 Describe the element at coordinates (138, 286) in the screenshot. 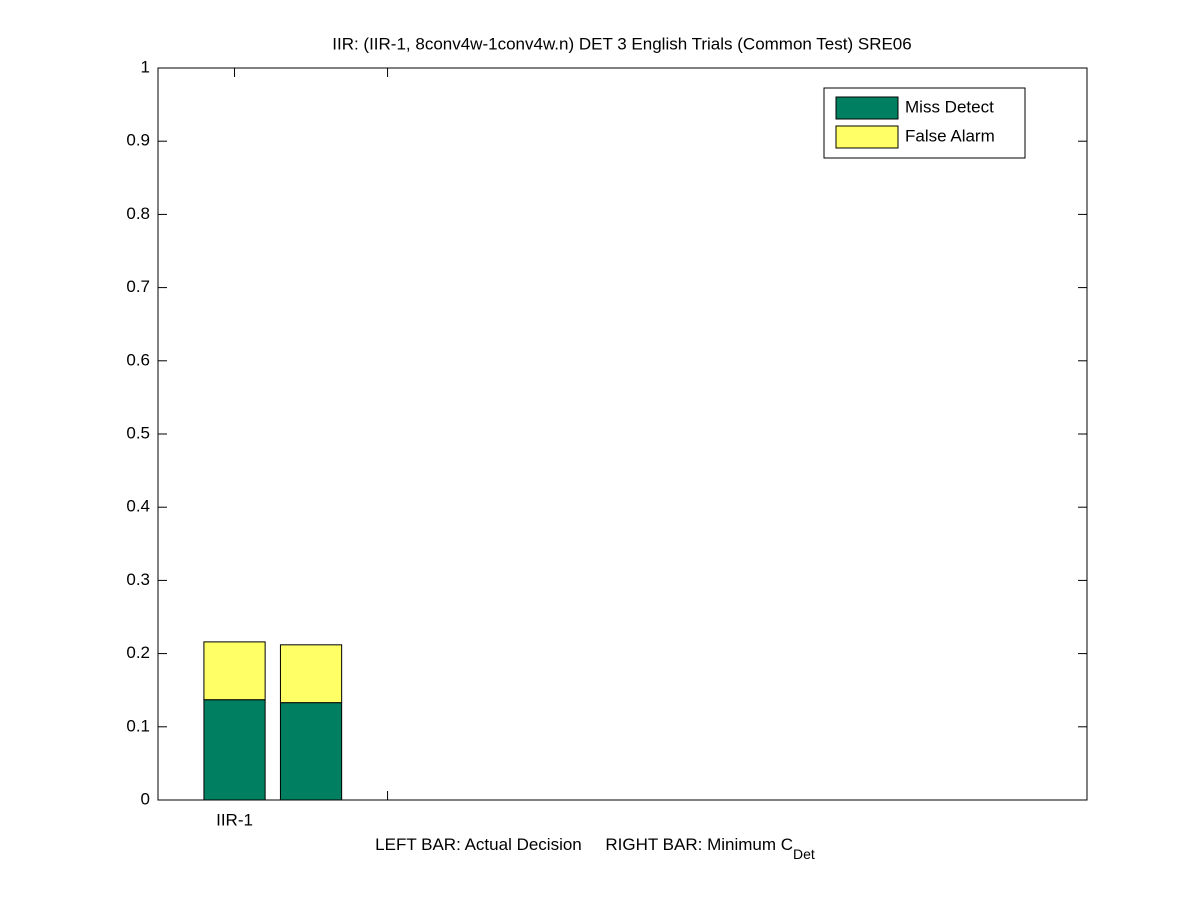

I see `y-tick-label: 0.7` at that location.